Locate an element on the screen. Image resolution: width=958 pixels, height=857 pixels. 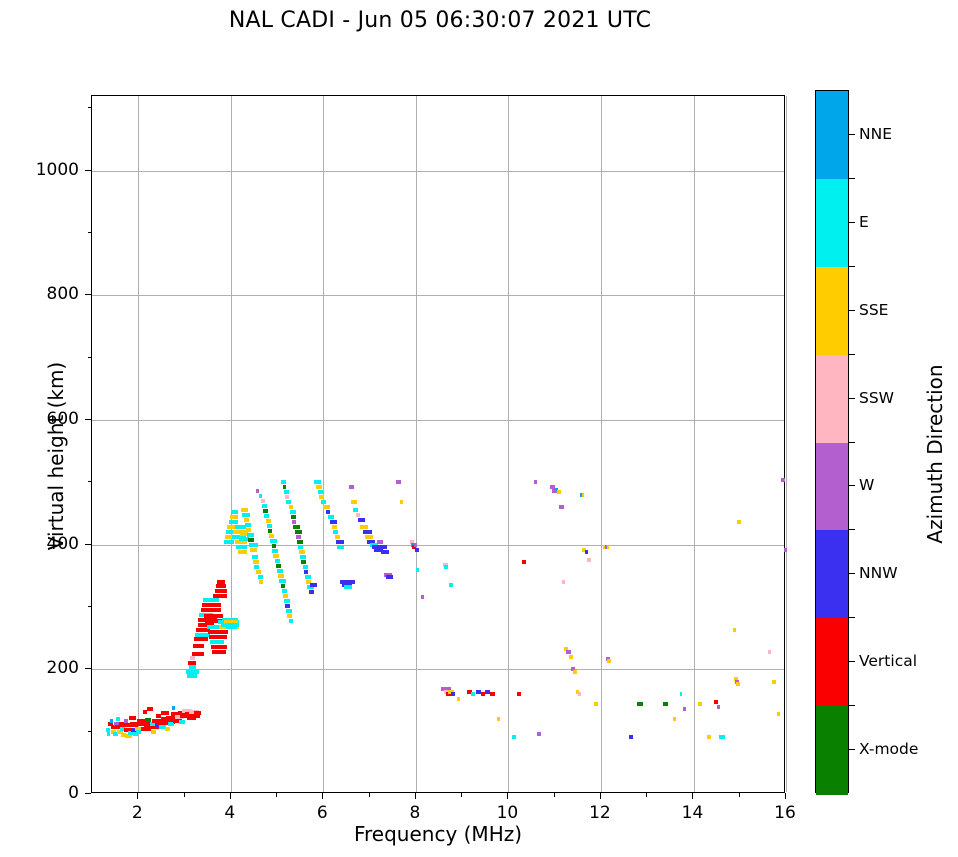
y-tick-label: 800 is located at coordinates (62, 294).